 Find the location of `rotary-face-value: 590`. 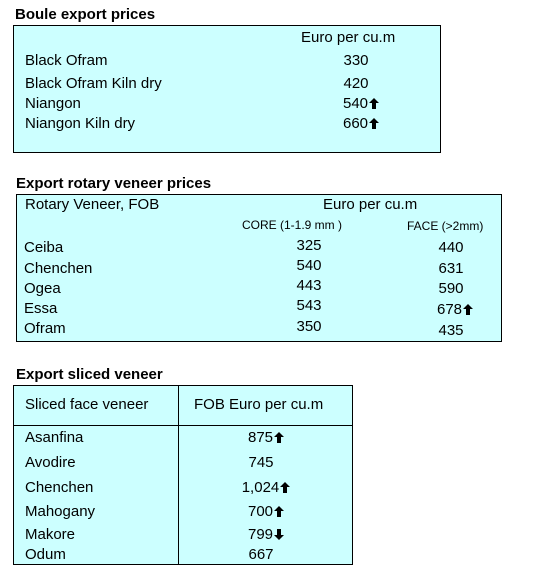

rotary-face-value: 590 is located at coordinates (451, 288).